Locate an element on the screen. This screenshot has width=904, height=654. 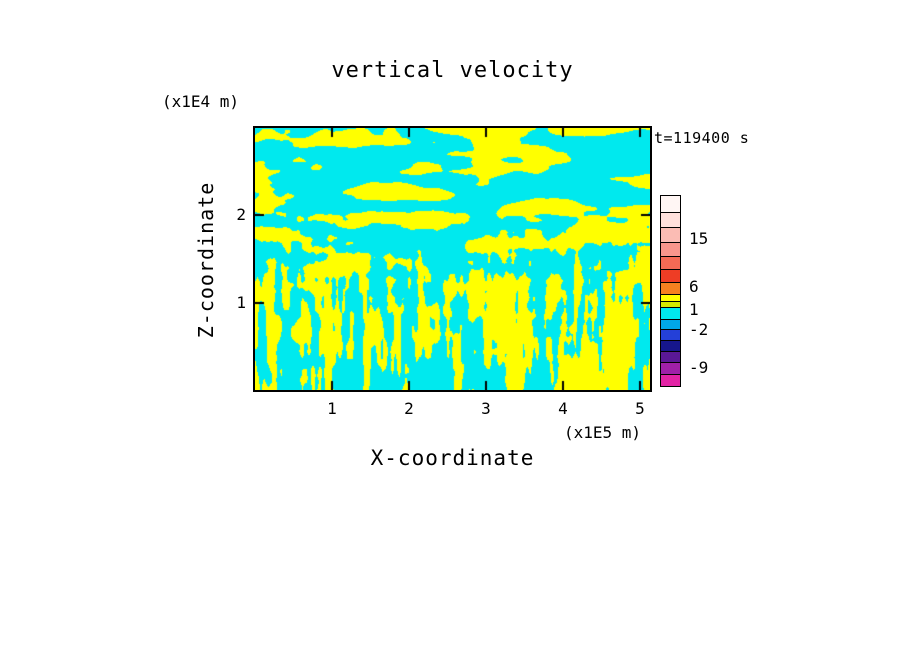
colorbar is located at coordinates (670, 291).